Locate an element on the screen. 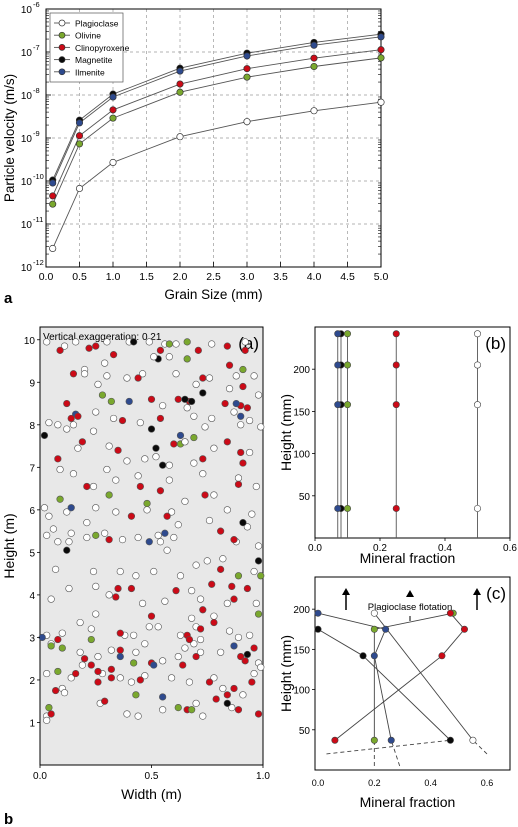  y-tick-exponent: -9 is located at coordinates (36, 133).